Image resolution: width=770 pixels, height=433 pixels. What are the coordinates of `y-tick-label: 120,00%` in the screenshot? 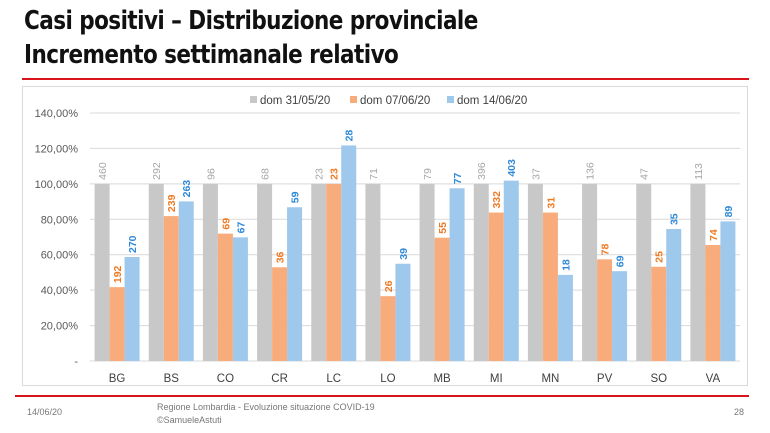 It's located at (57, 149).